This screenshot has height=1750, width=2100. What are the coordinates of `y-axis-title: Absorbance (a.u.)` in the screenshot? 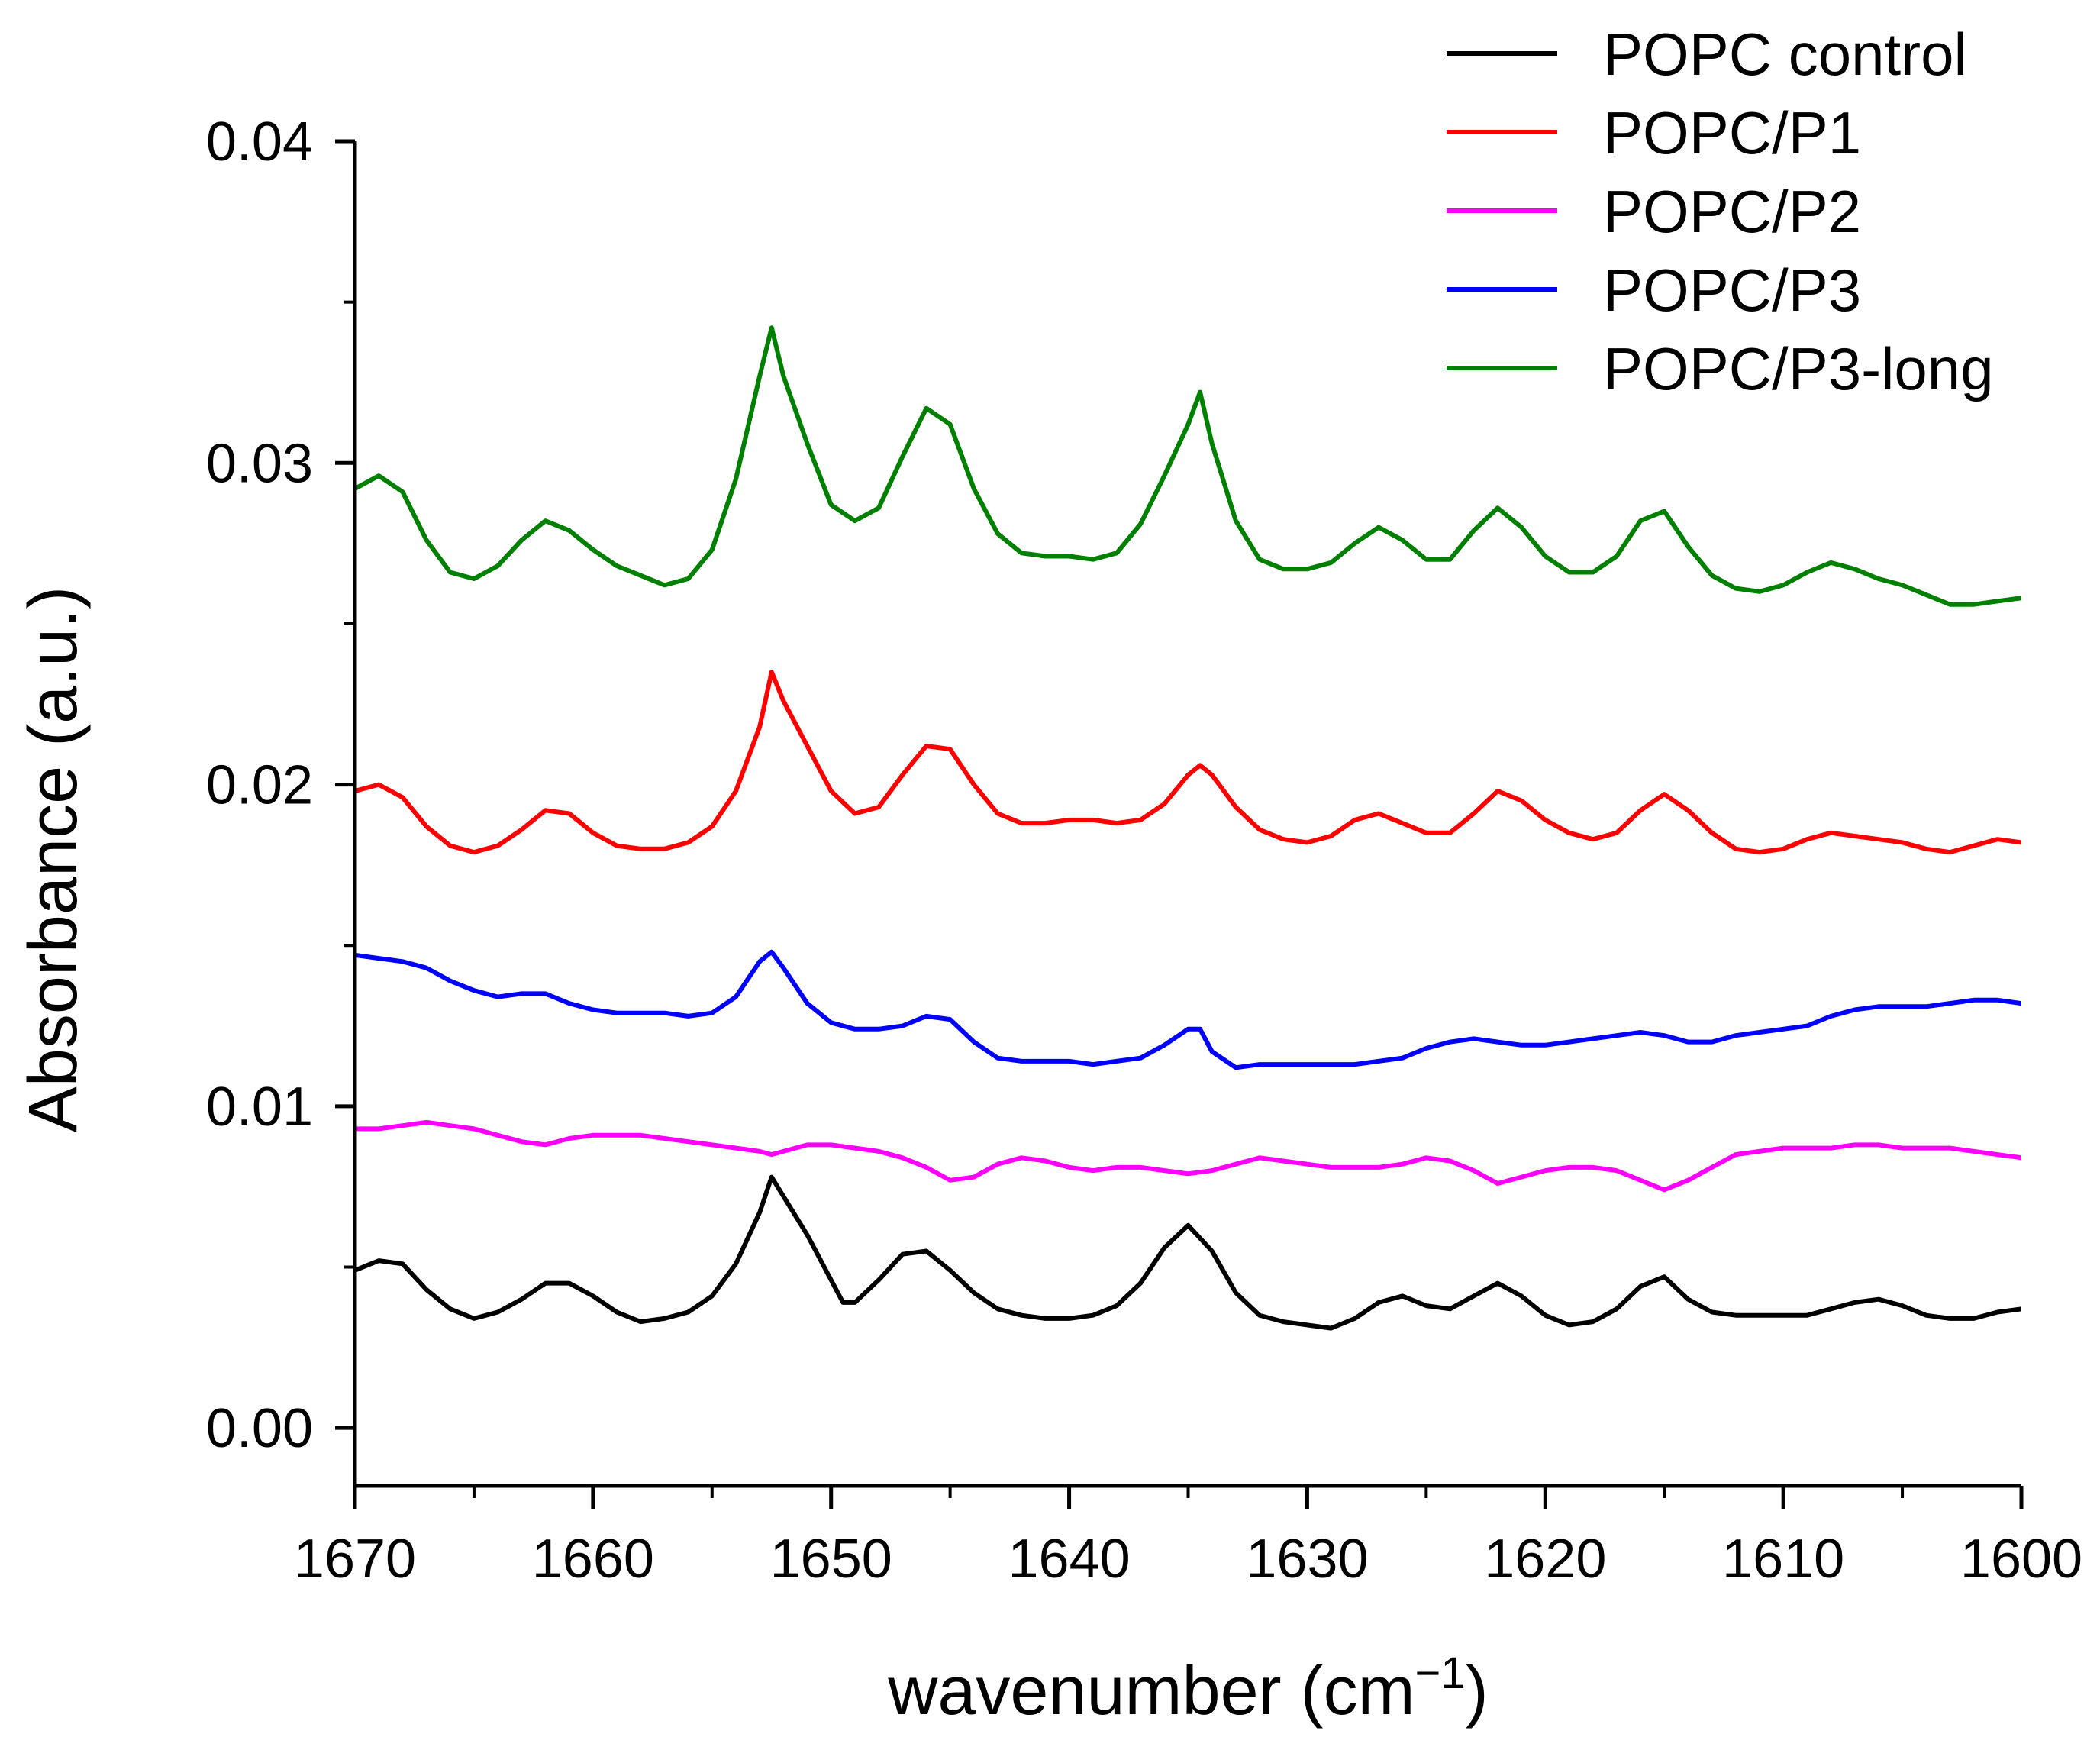 It's located at (54, 859).